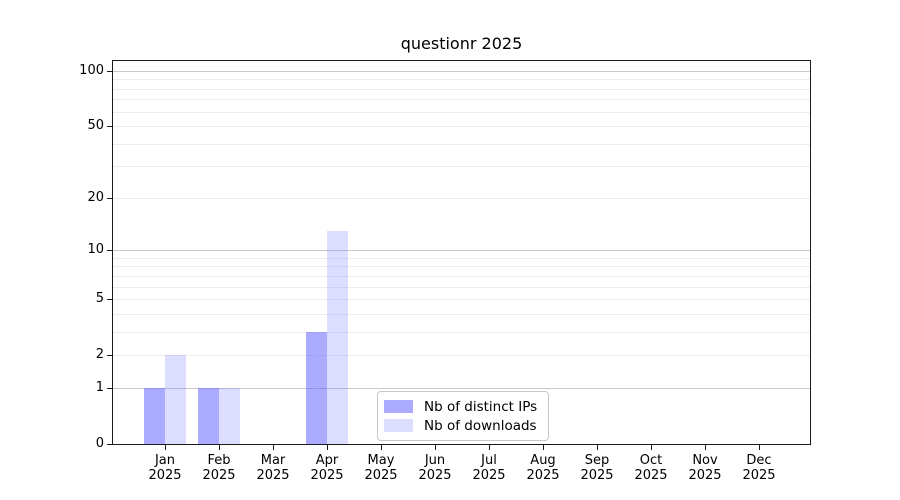 The height and width of the screenshot is (500, 900). What do you see at coordinates (175, 399) in the screenshot?
I see `bar-downloads-jan` at bounding box center [175, 399].